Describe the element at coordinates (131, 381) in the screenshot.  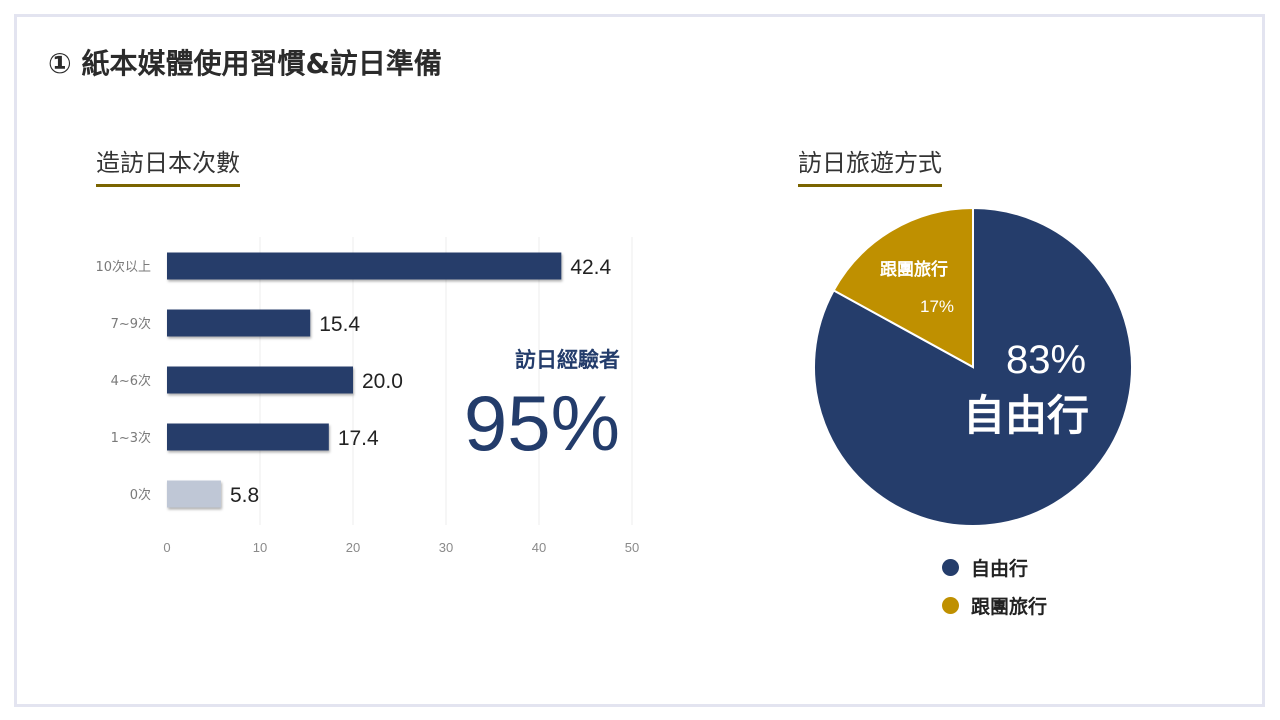
I see `y-category-label: 4~6次` at that location.